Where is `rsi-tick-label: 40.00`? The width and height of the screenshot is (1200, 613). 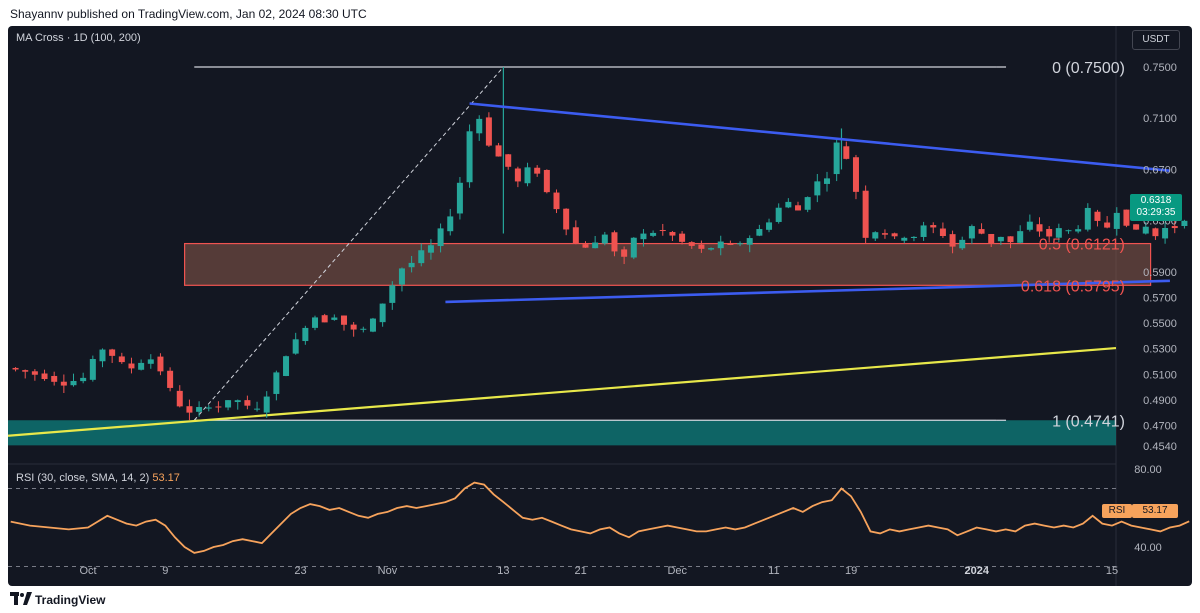
rsi-tick-label: 40.00 is located at coordinates (1148, 548).